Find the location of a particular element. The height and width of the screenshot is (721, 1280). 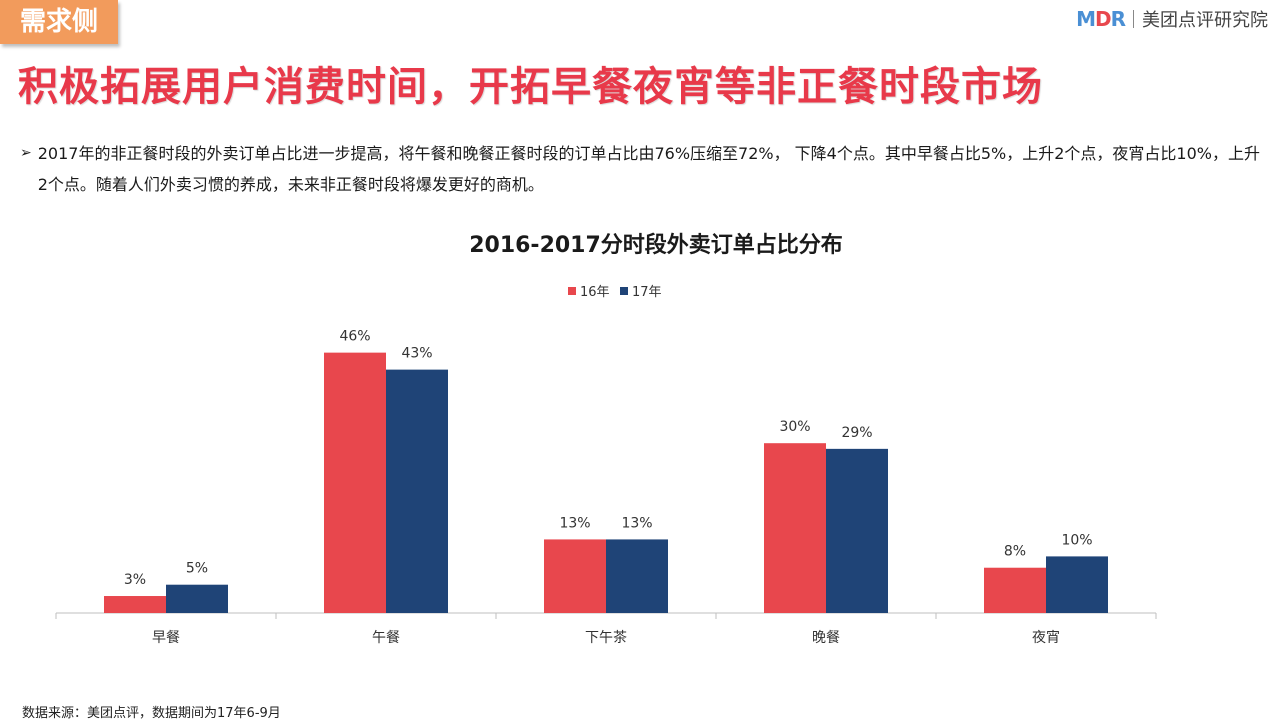

page-headline: 积极拓展用户消费时间，开拓早餐夜宵等非正餐时段市场 is located at coordinates (530, 87).